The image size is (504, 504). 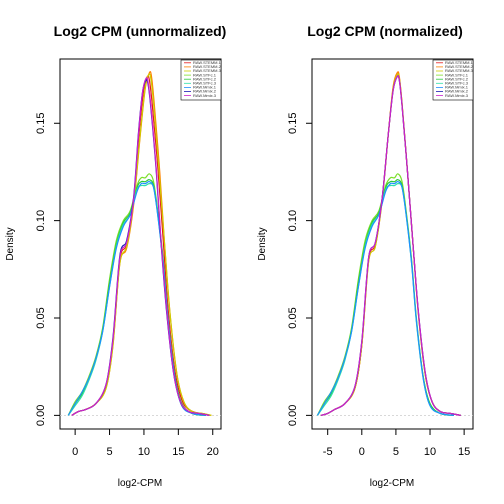 I want to click on chart-title: Log2 CPM (unnormalized), so click(x=140, y=31).